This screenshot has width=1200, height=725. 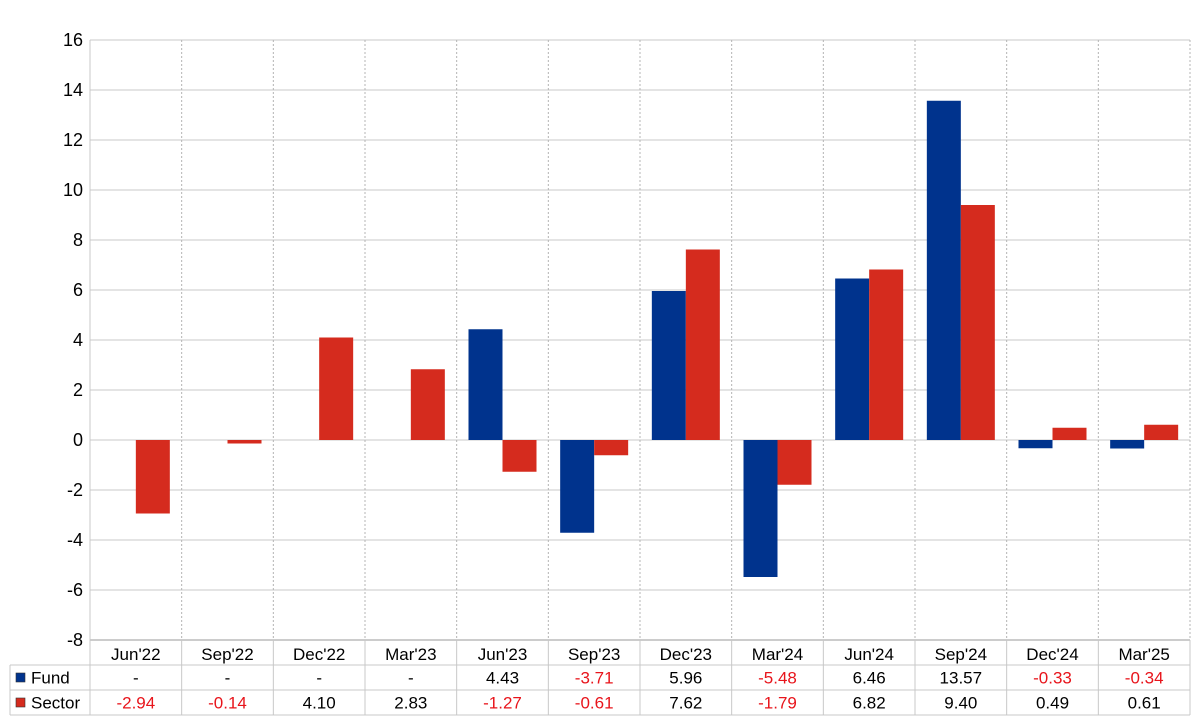 I want to click on x-tick-label: Sep'23, so click(x=594, y=654).